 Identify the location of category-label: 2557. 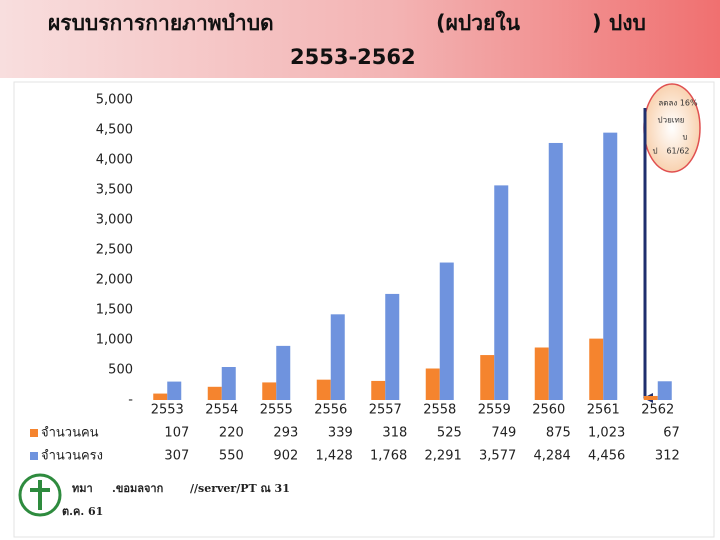
(385, 410).